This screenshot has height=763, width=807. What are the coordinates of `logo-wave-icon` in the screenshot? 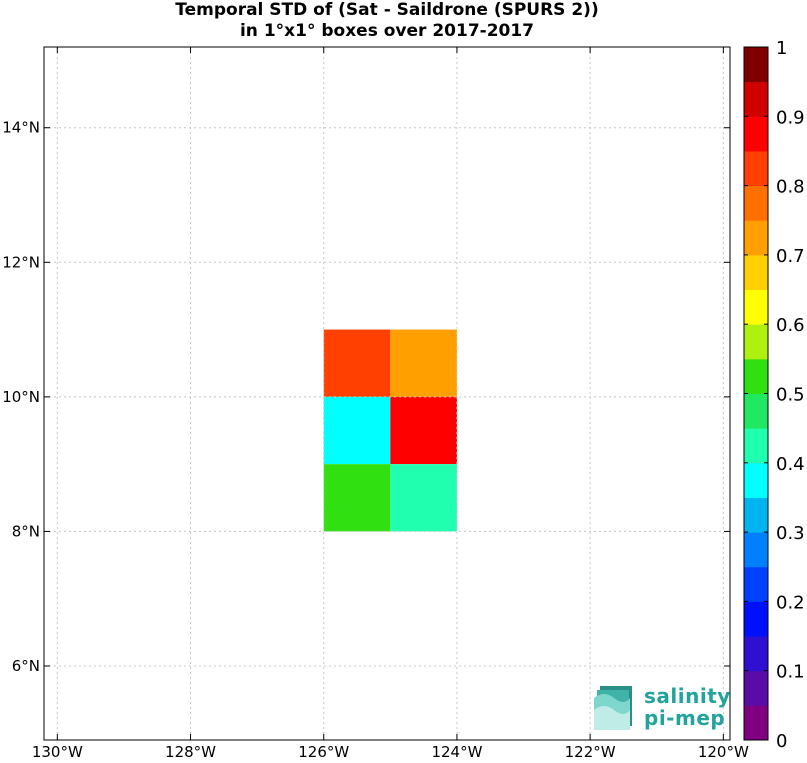 It's located at (613, 708).